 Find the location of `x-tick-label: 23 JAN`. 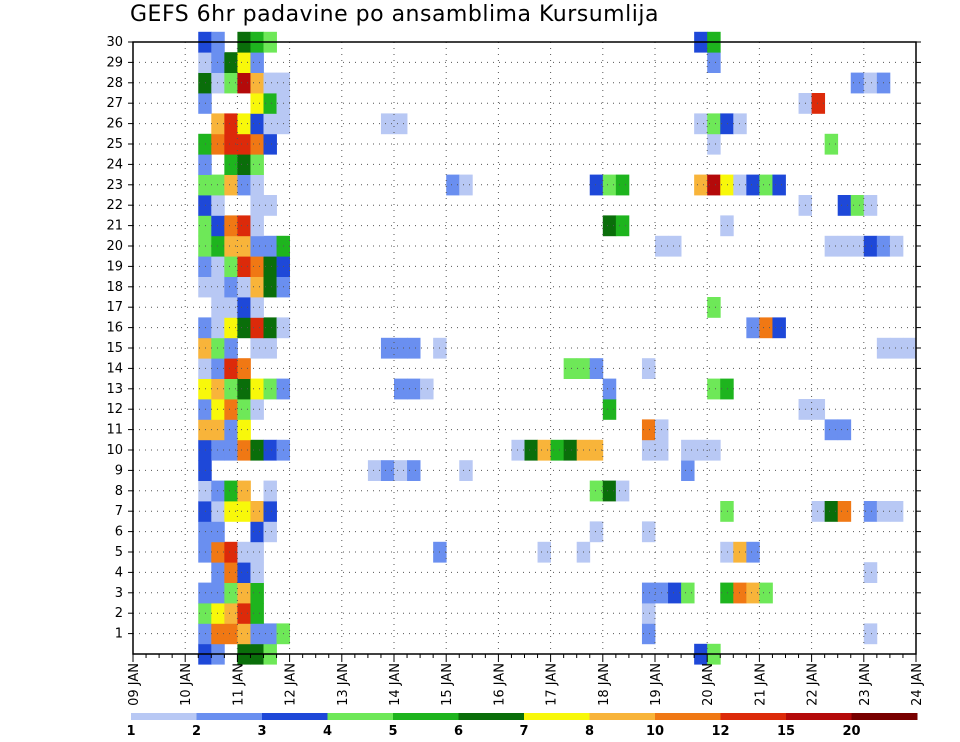

x-tick-label: 23 JAN is located at coordinates (865, 684).